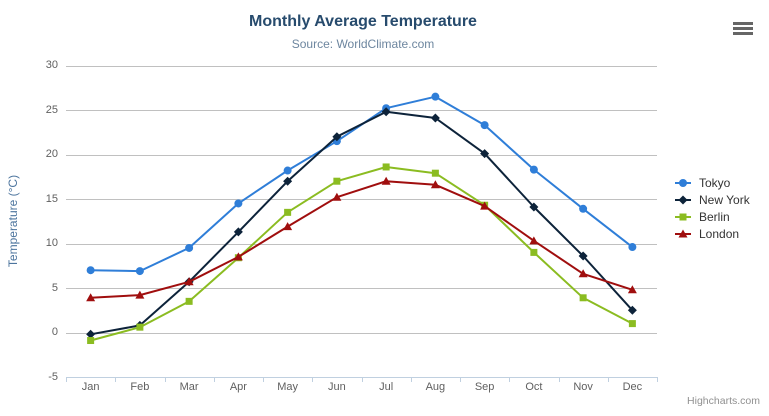  Describe the element at coordinates (363, 44) in the screenshot. I see `chart-subtitle: Source: WorldClimate.com` at that location.